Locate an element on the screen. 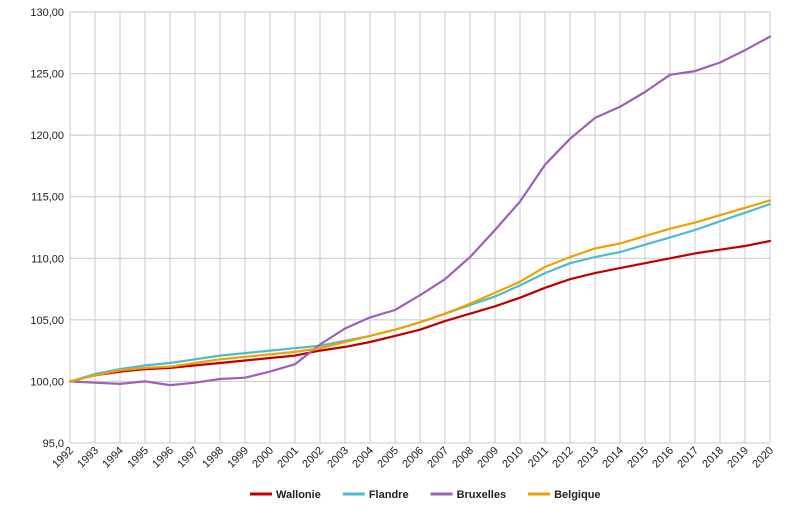 The width and height of the screenshot is (800, 522). y-tick-label: 130,00 is located at coordinates (47, 13).